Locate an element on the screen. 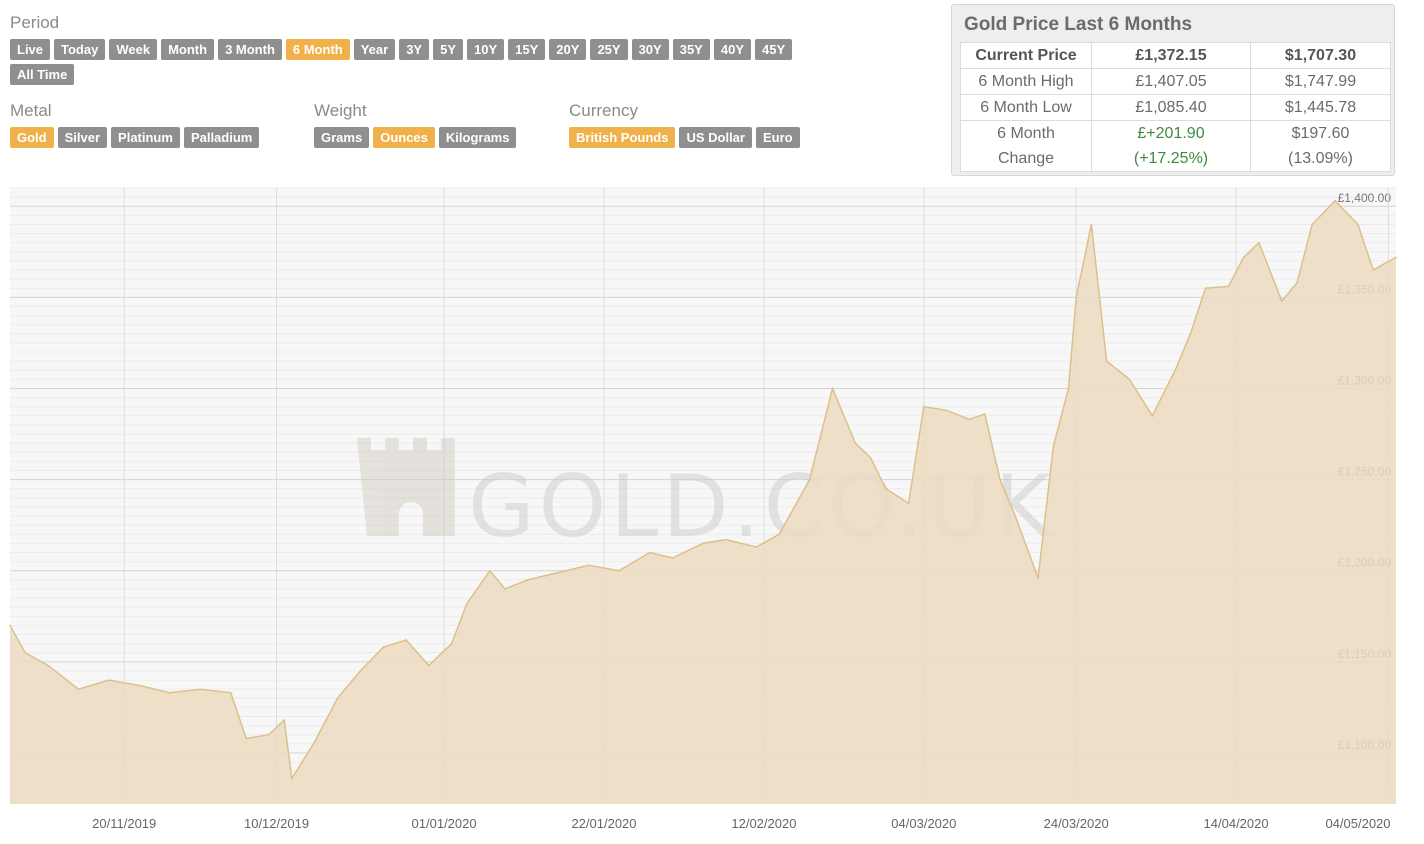  metal-label: Metal is located at coordinates (31, 110).